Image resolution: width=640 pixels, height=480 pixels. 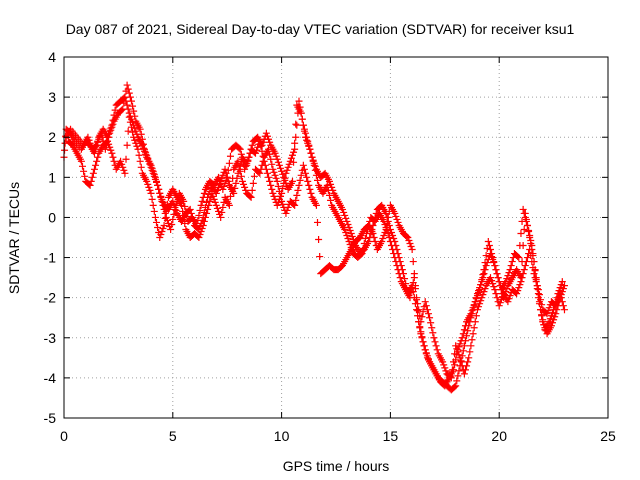 I want to click on x-tick-labels: 0 5 10 15 20 25, so click(x=338, y=436).